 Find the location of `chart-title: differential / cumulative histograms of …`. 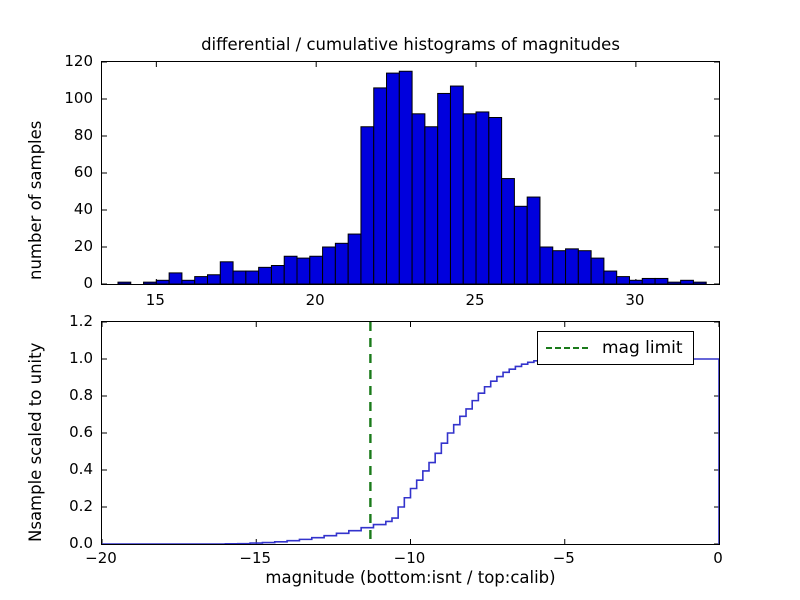

chart-title: differential / cumulative histograms of … is located at coordinates (410, 44).